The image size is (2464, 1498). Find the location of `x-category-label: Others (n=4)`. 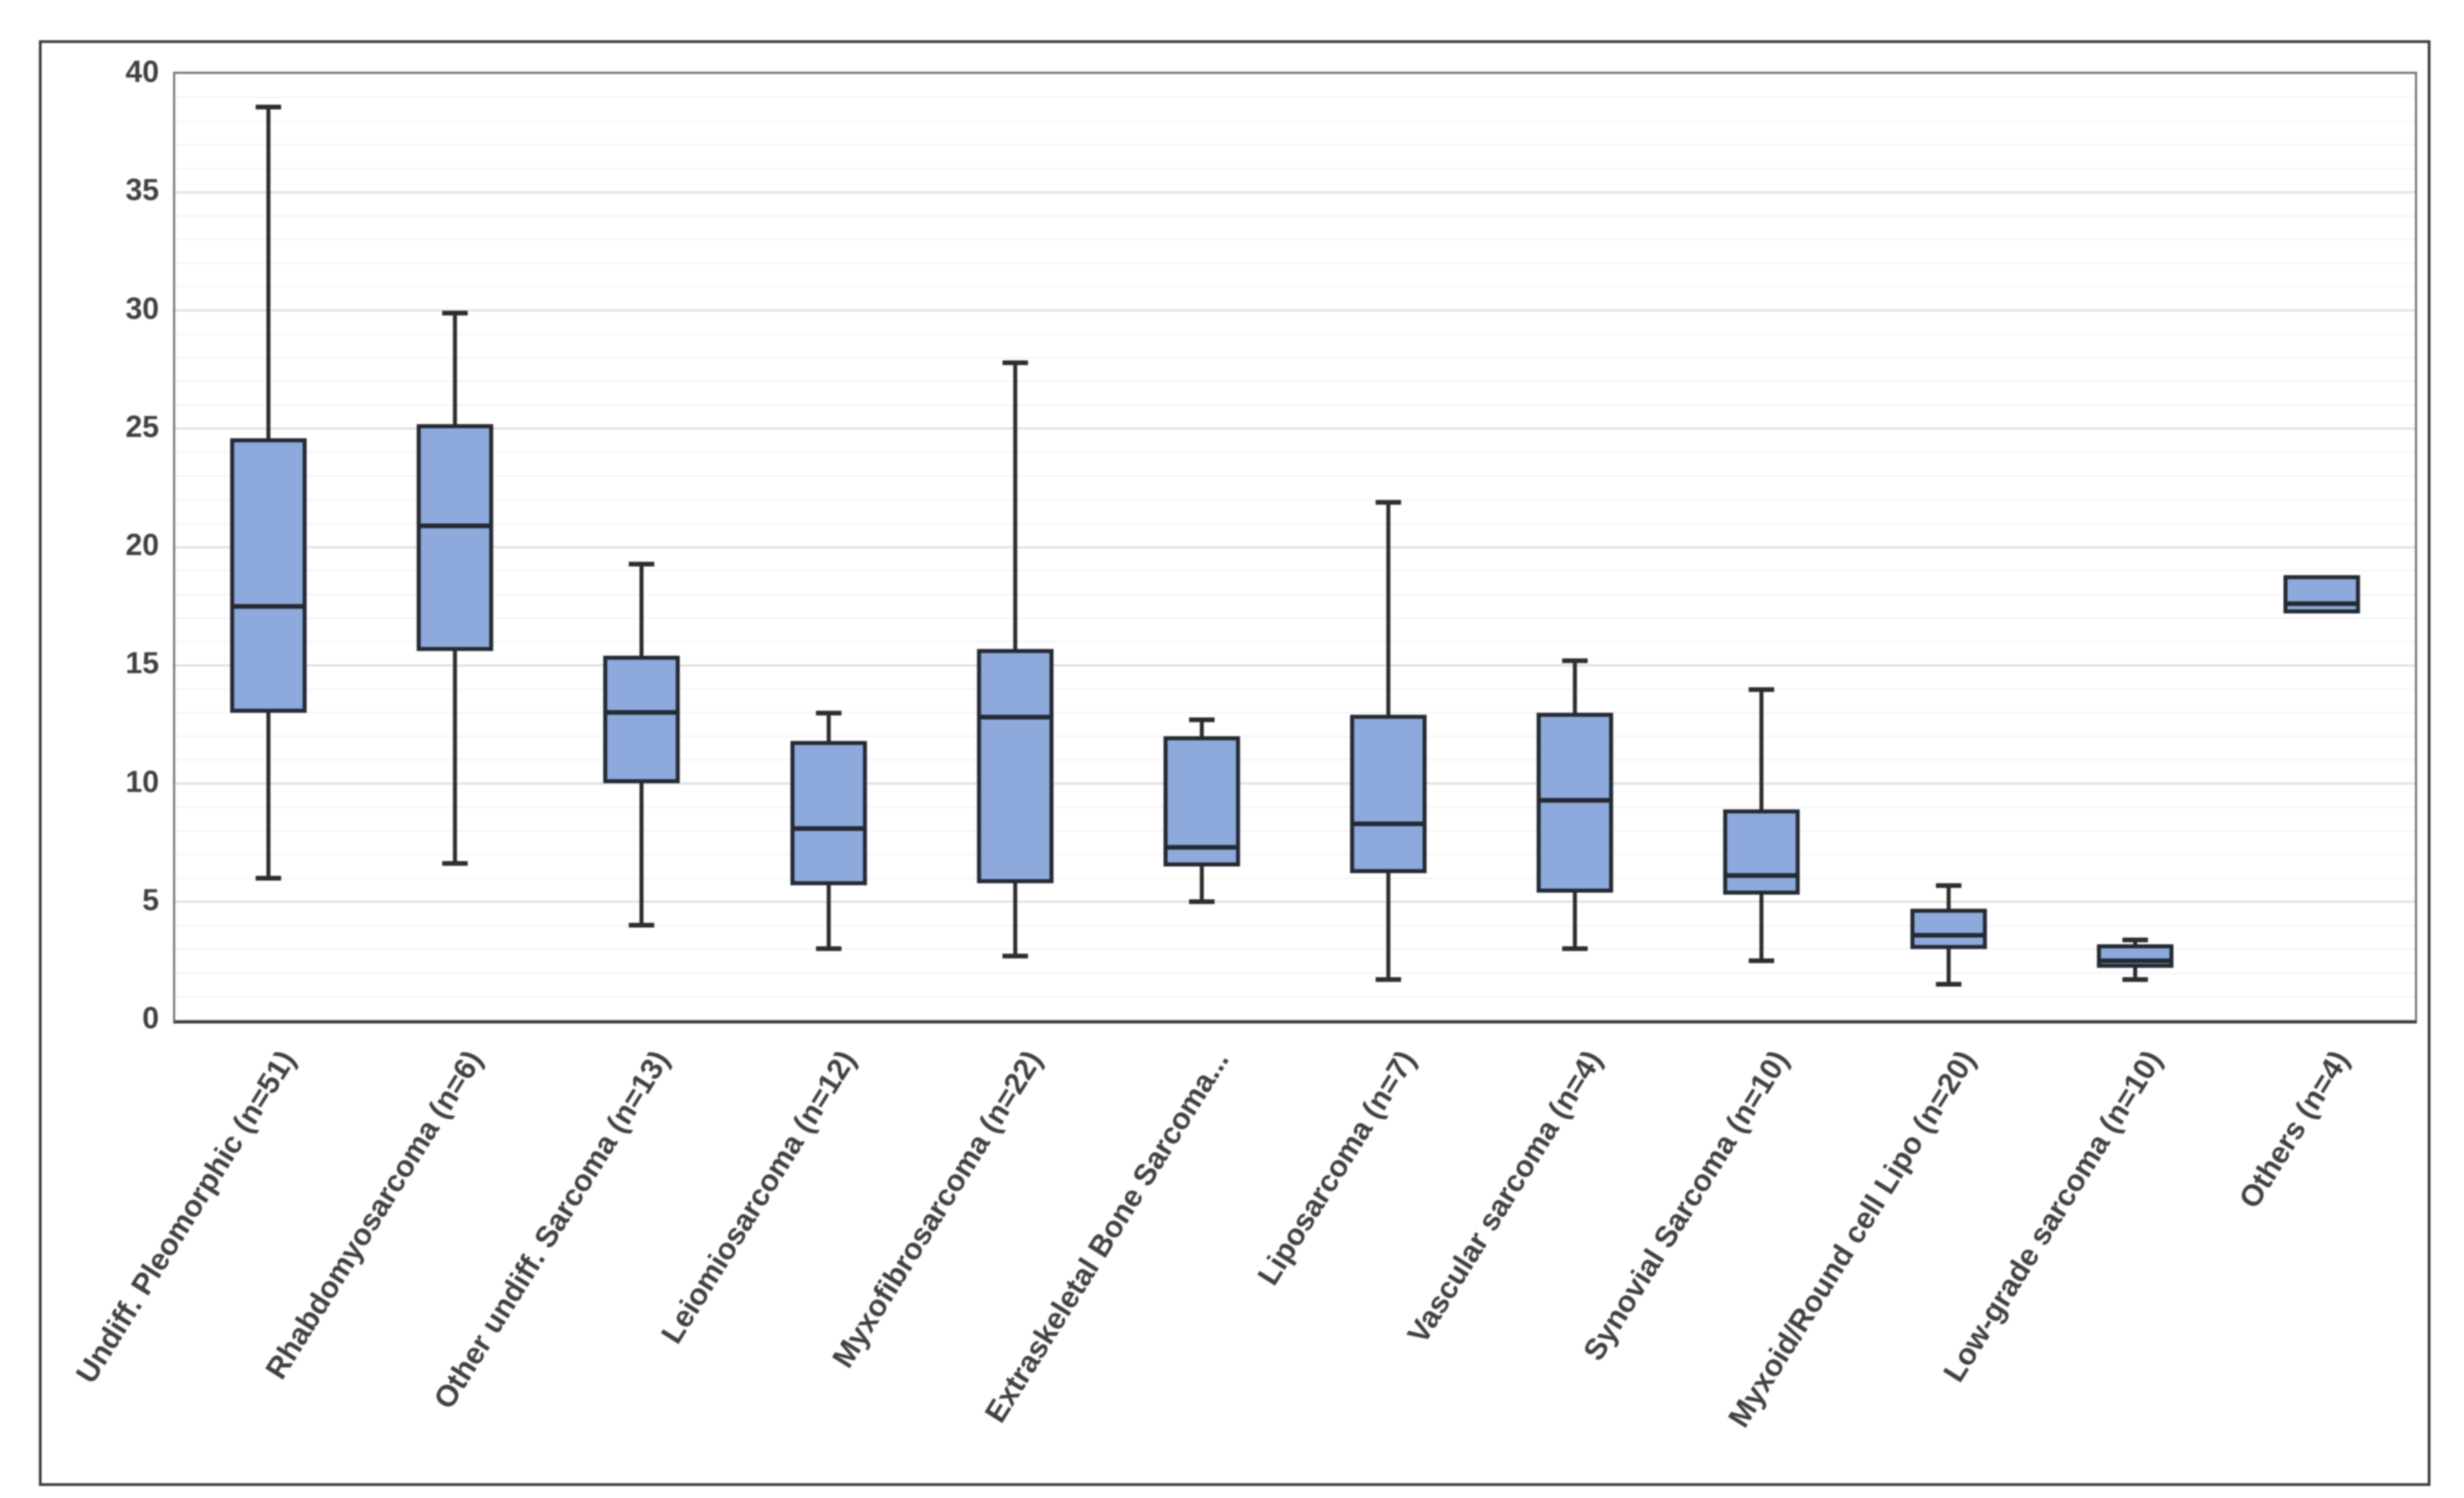

x-category-label: Others (n=4) is located at coordinates (2293, 1129).